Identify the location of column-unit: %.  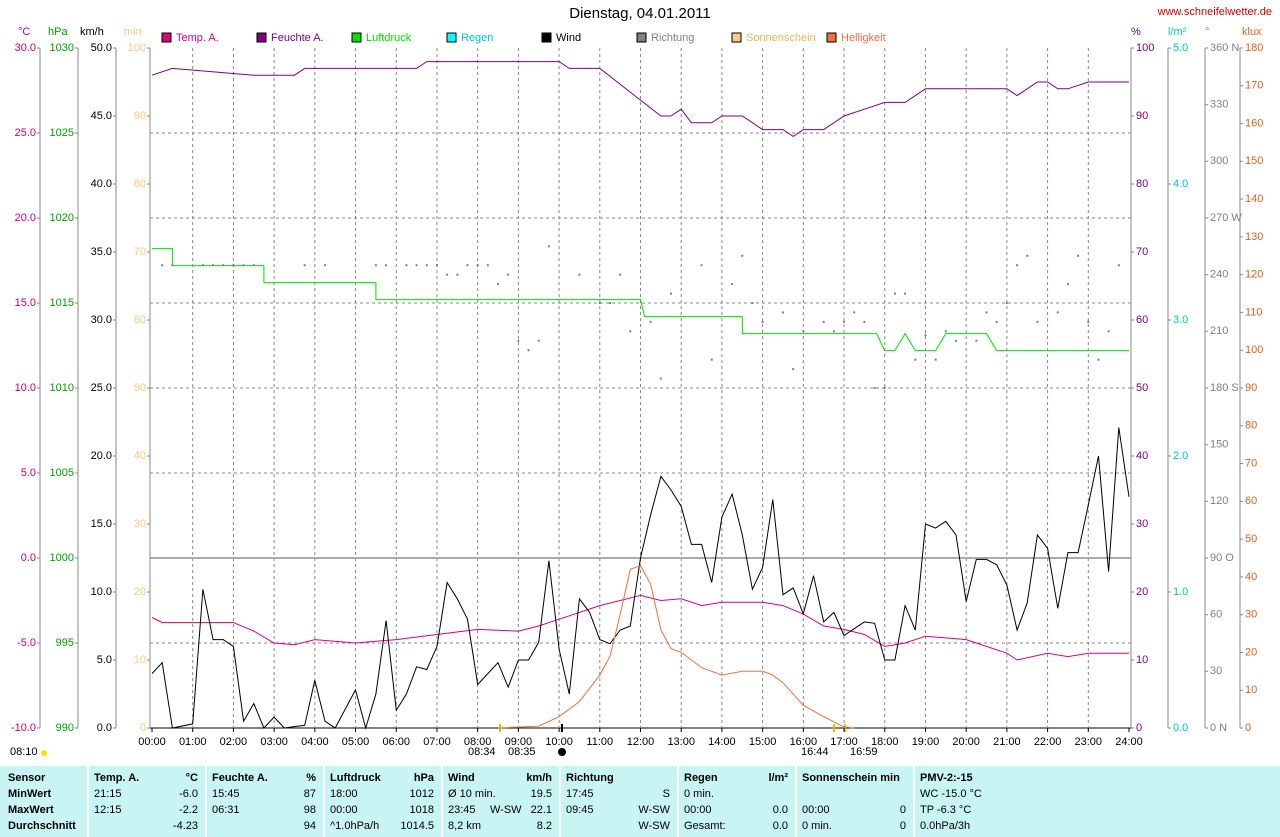
(311, 778).